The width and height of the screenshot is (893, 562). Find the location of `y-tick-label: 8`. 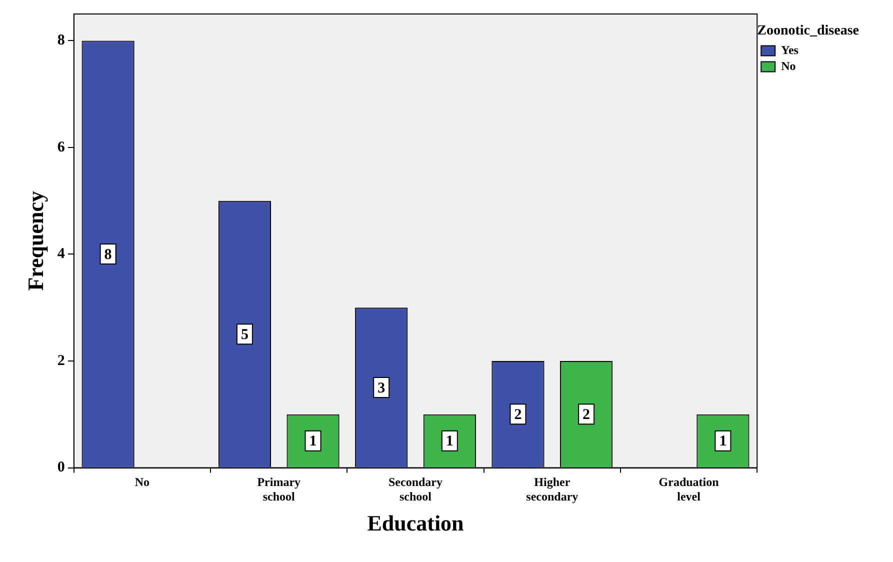

y-tick-label: 8 is located at coordinates (61, 40).